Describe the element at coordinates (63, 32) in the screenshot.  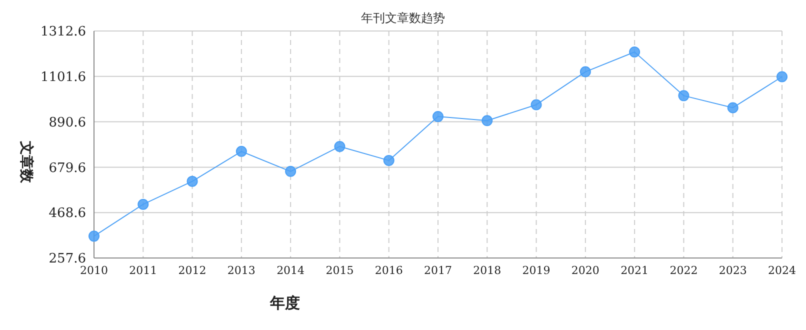
I see `y-tick-label: 1312.6` at that location.